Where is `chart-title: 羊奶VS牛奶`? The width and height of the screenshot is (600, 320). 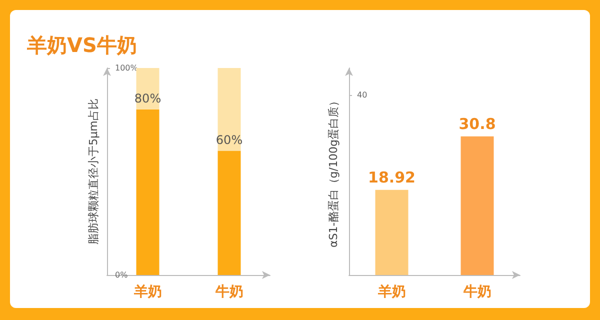 chart-title: 羊奶VS牛奶 is located at coordinates (81, 45).